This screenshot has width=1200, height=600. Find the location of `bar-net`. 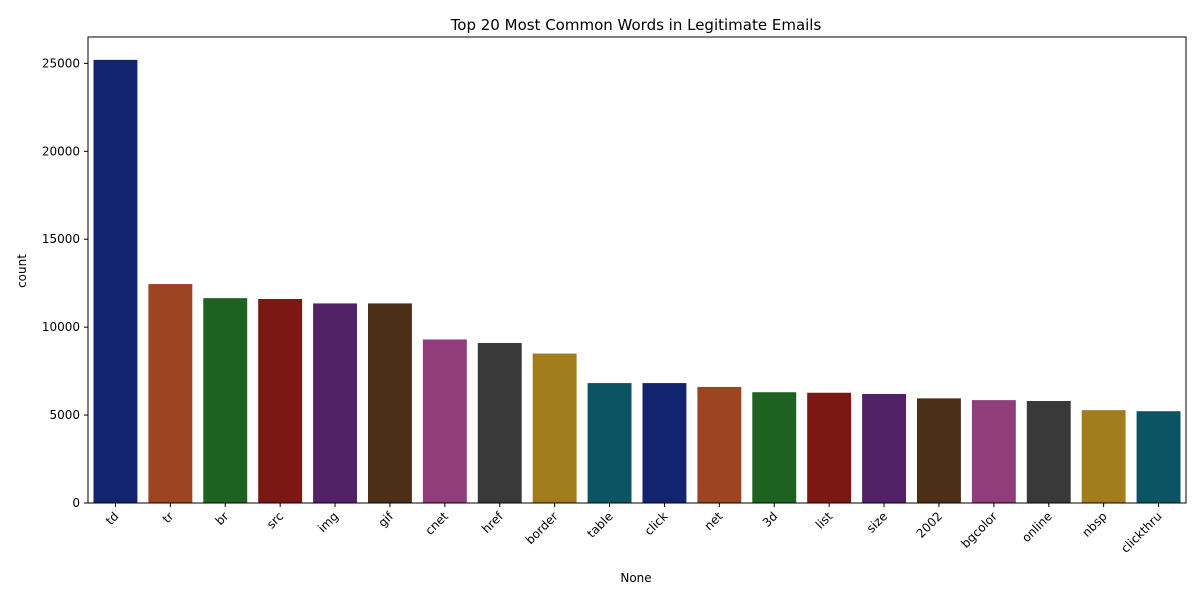

bar-net is located at coordinates (719, 444).